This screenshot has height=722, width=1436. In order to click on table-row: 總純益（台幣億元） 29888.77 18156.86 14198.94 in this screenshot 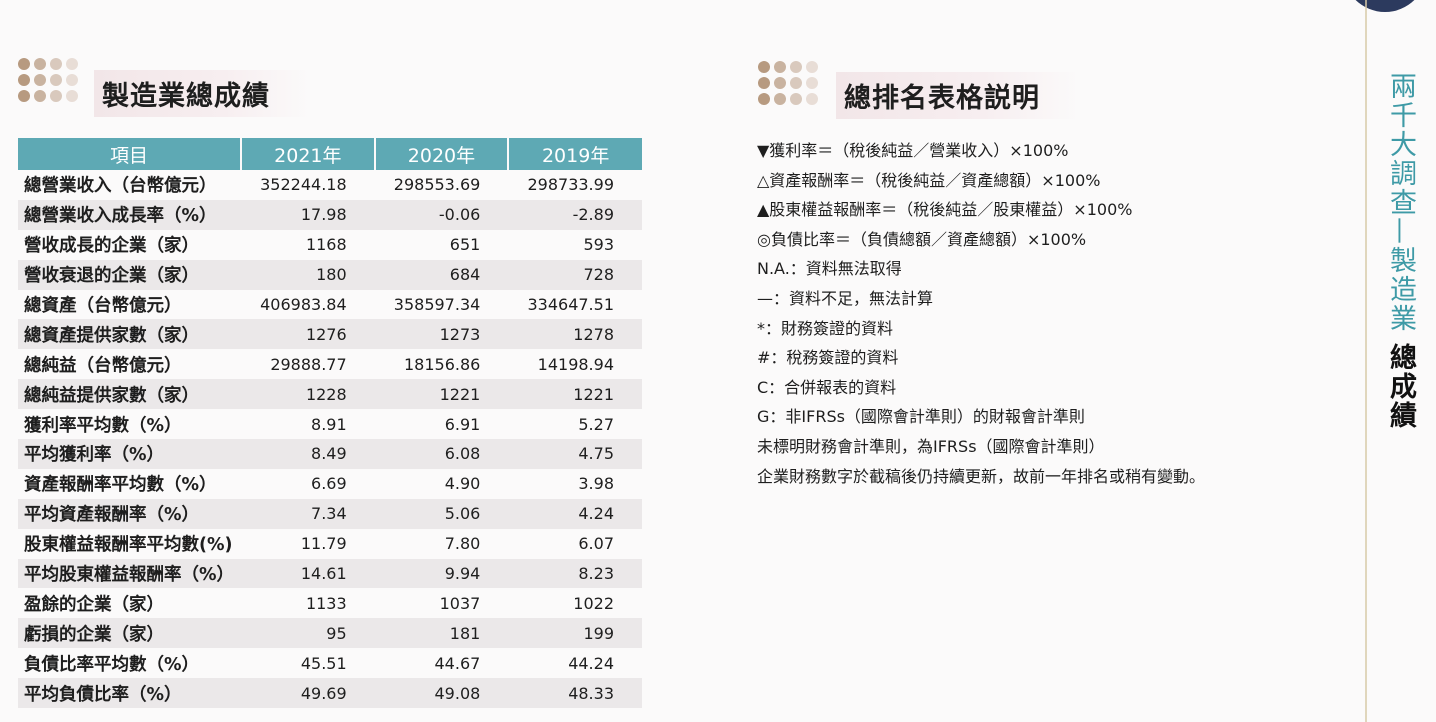, I will do `click(330, 364)`.